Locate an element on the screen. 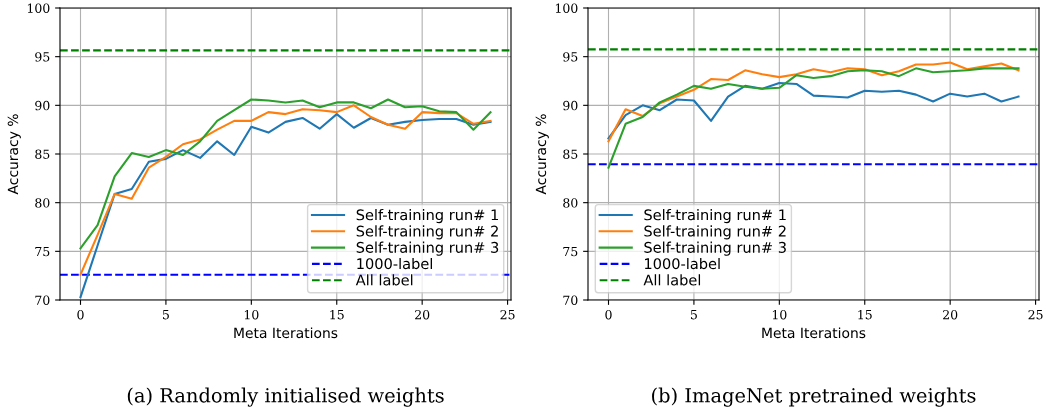 This screenshot has width=1046, height=416. legend-label: 1000-label is located at coordinates (682, 263).